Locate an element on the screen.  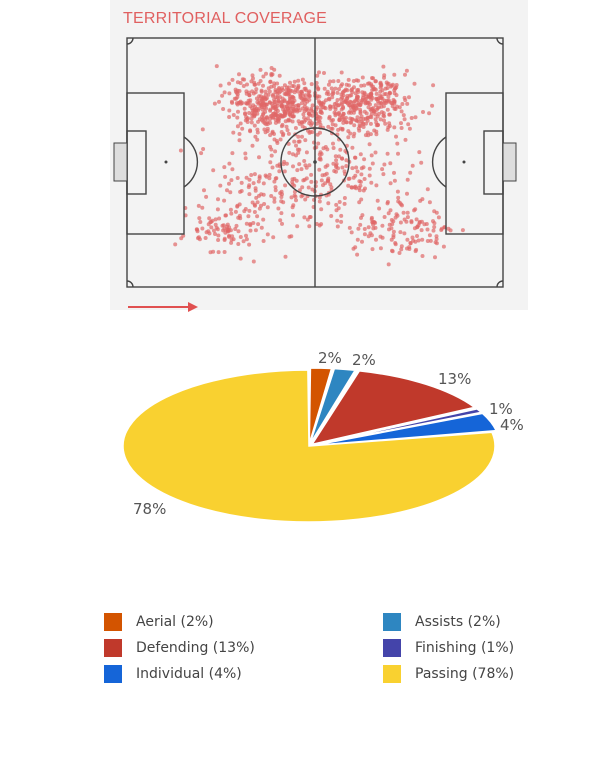
legend-label: Finishing (1%) is located at coordinates (465, 648).